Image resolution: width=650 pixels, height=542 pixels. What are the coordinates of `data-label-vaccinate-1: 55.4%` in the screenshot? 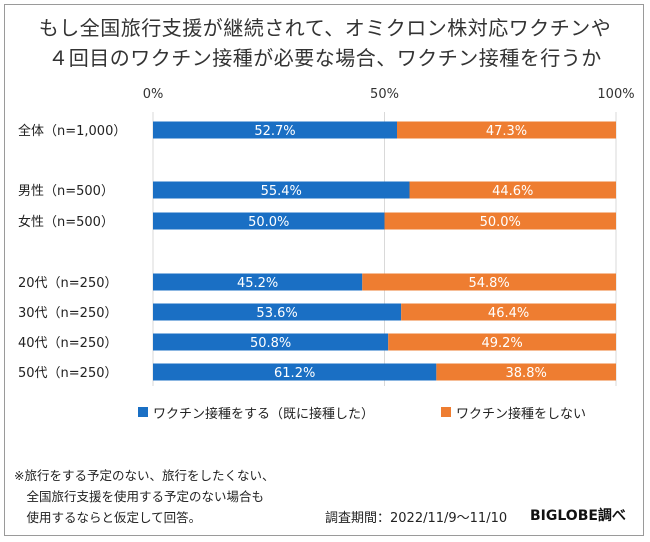 It's located at (281, 191).